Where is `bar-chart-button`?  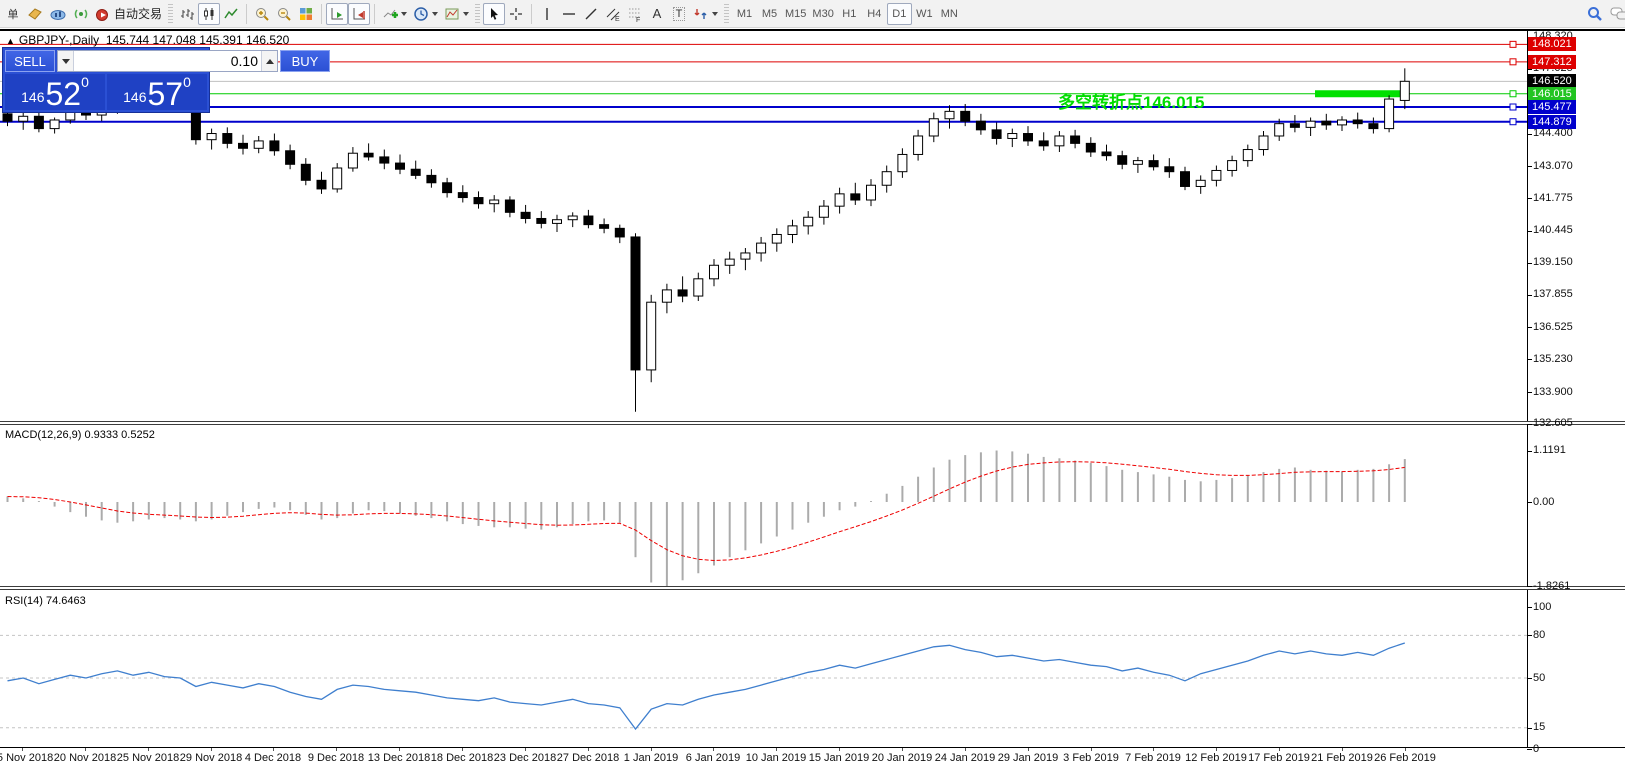 bar-chart-button is located at coordinates (187, 14).